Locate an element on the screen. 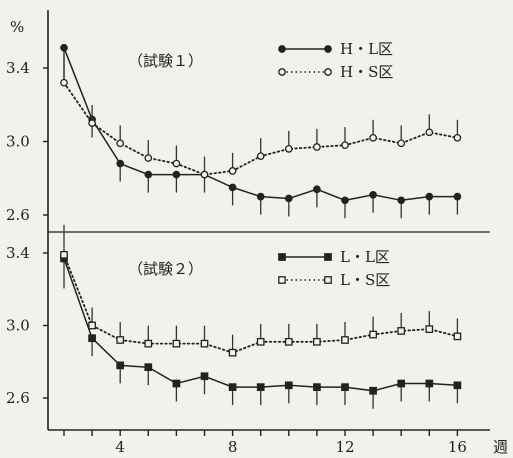  x-tick-label: 12 is located at coordinates (344, 447).